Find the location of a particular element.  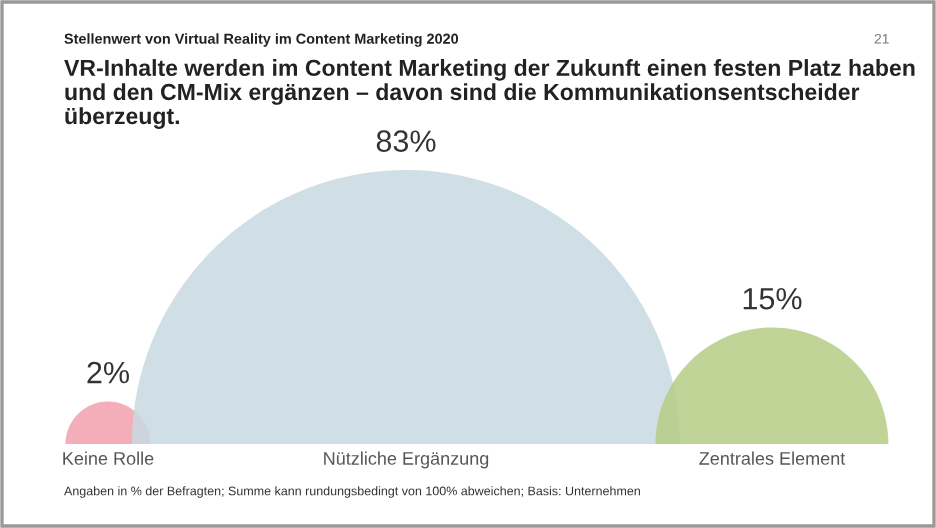

data-label: 15% is located at coordinates (772, 298).